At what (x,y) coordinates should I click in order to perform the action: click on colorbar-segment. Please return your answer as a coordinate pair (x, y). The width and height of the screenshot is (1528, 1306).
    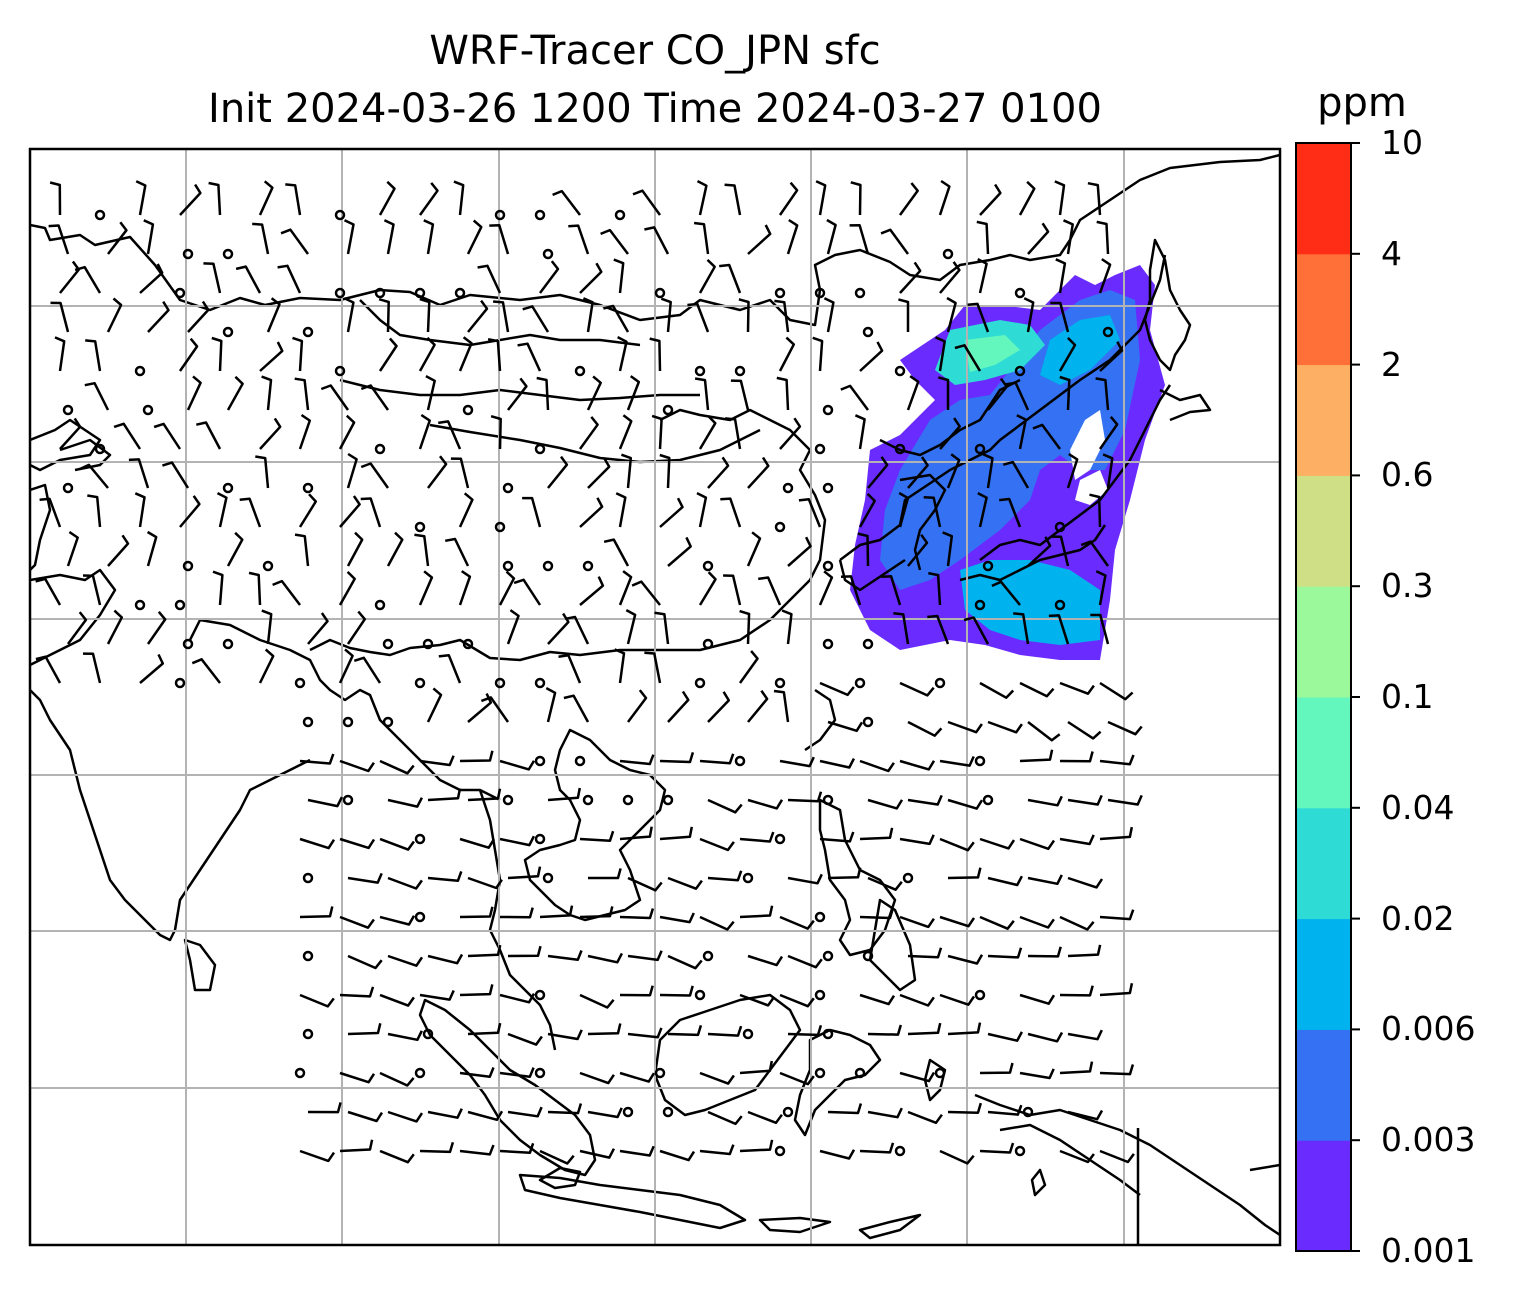
    Looking at the image, I should click on (1323, 863).